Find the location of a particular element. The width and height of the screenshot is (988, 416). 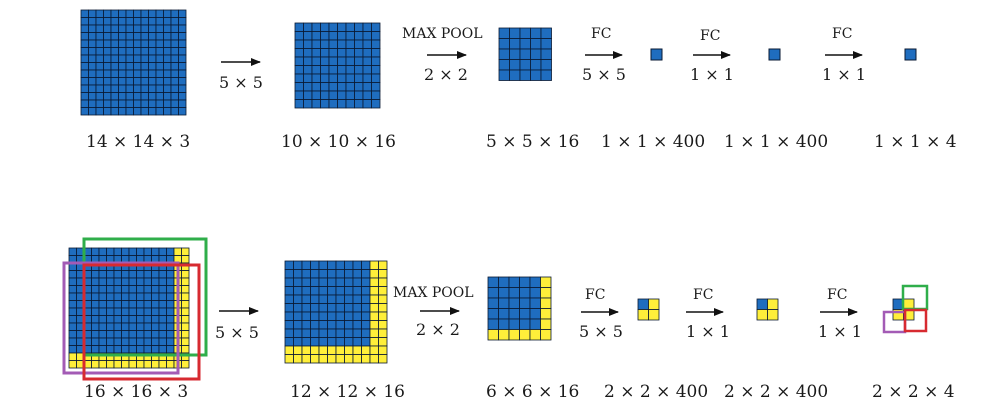

bottom-fc1-op: 5 × 5 is located at coordinates (601, 331).